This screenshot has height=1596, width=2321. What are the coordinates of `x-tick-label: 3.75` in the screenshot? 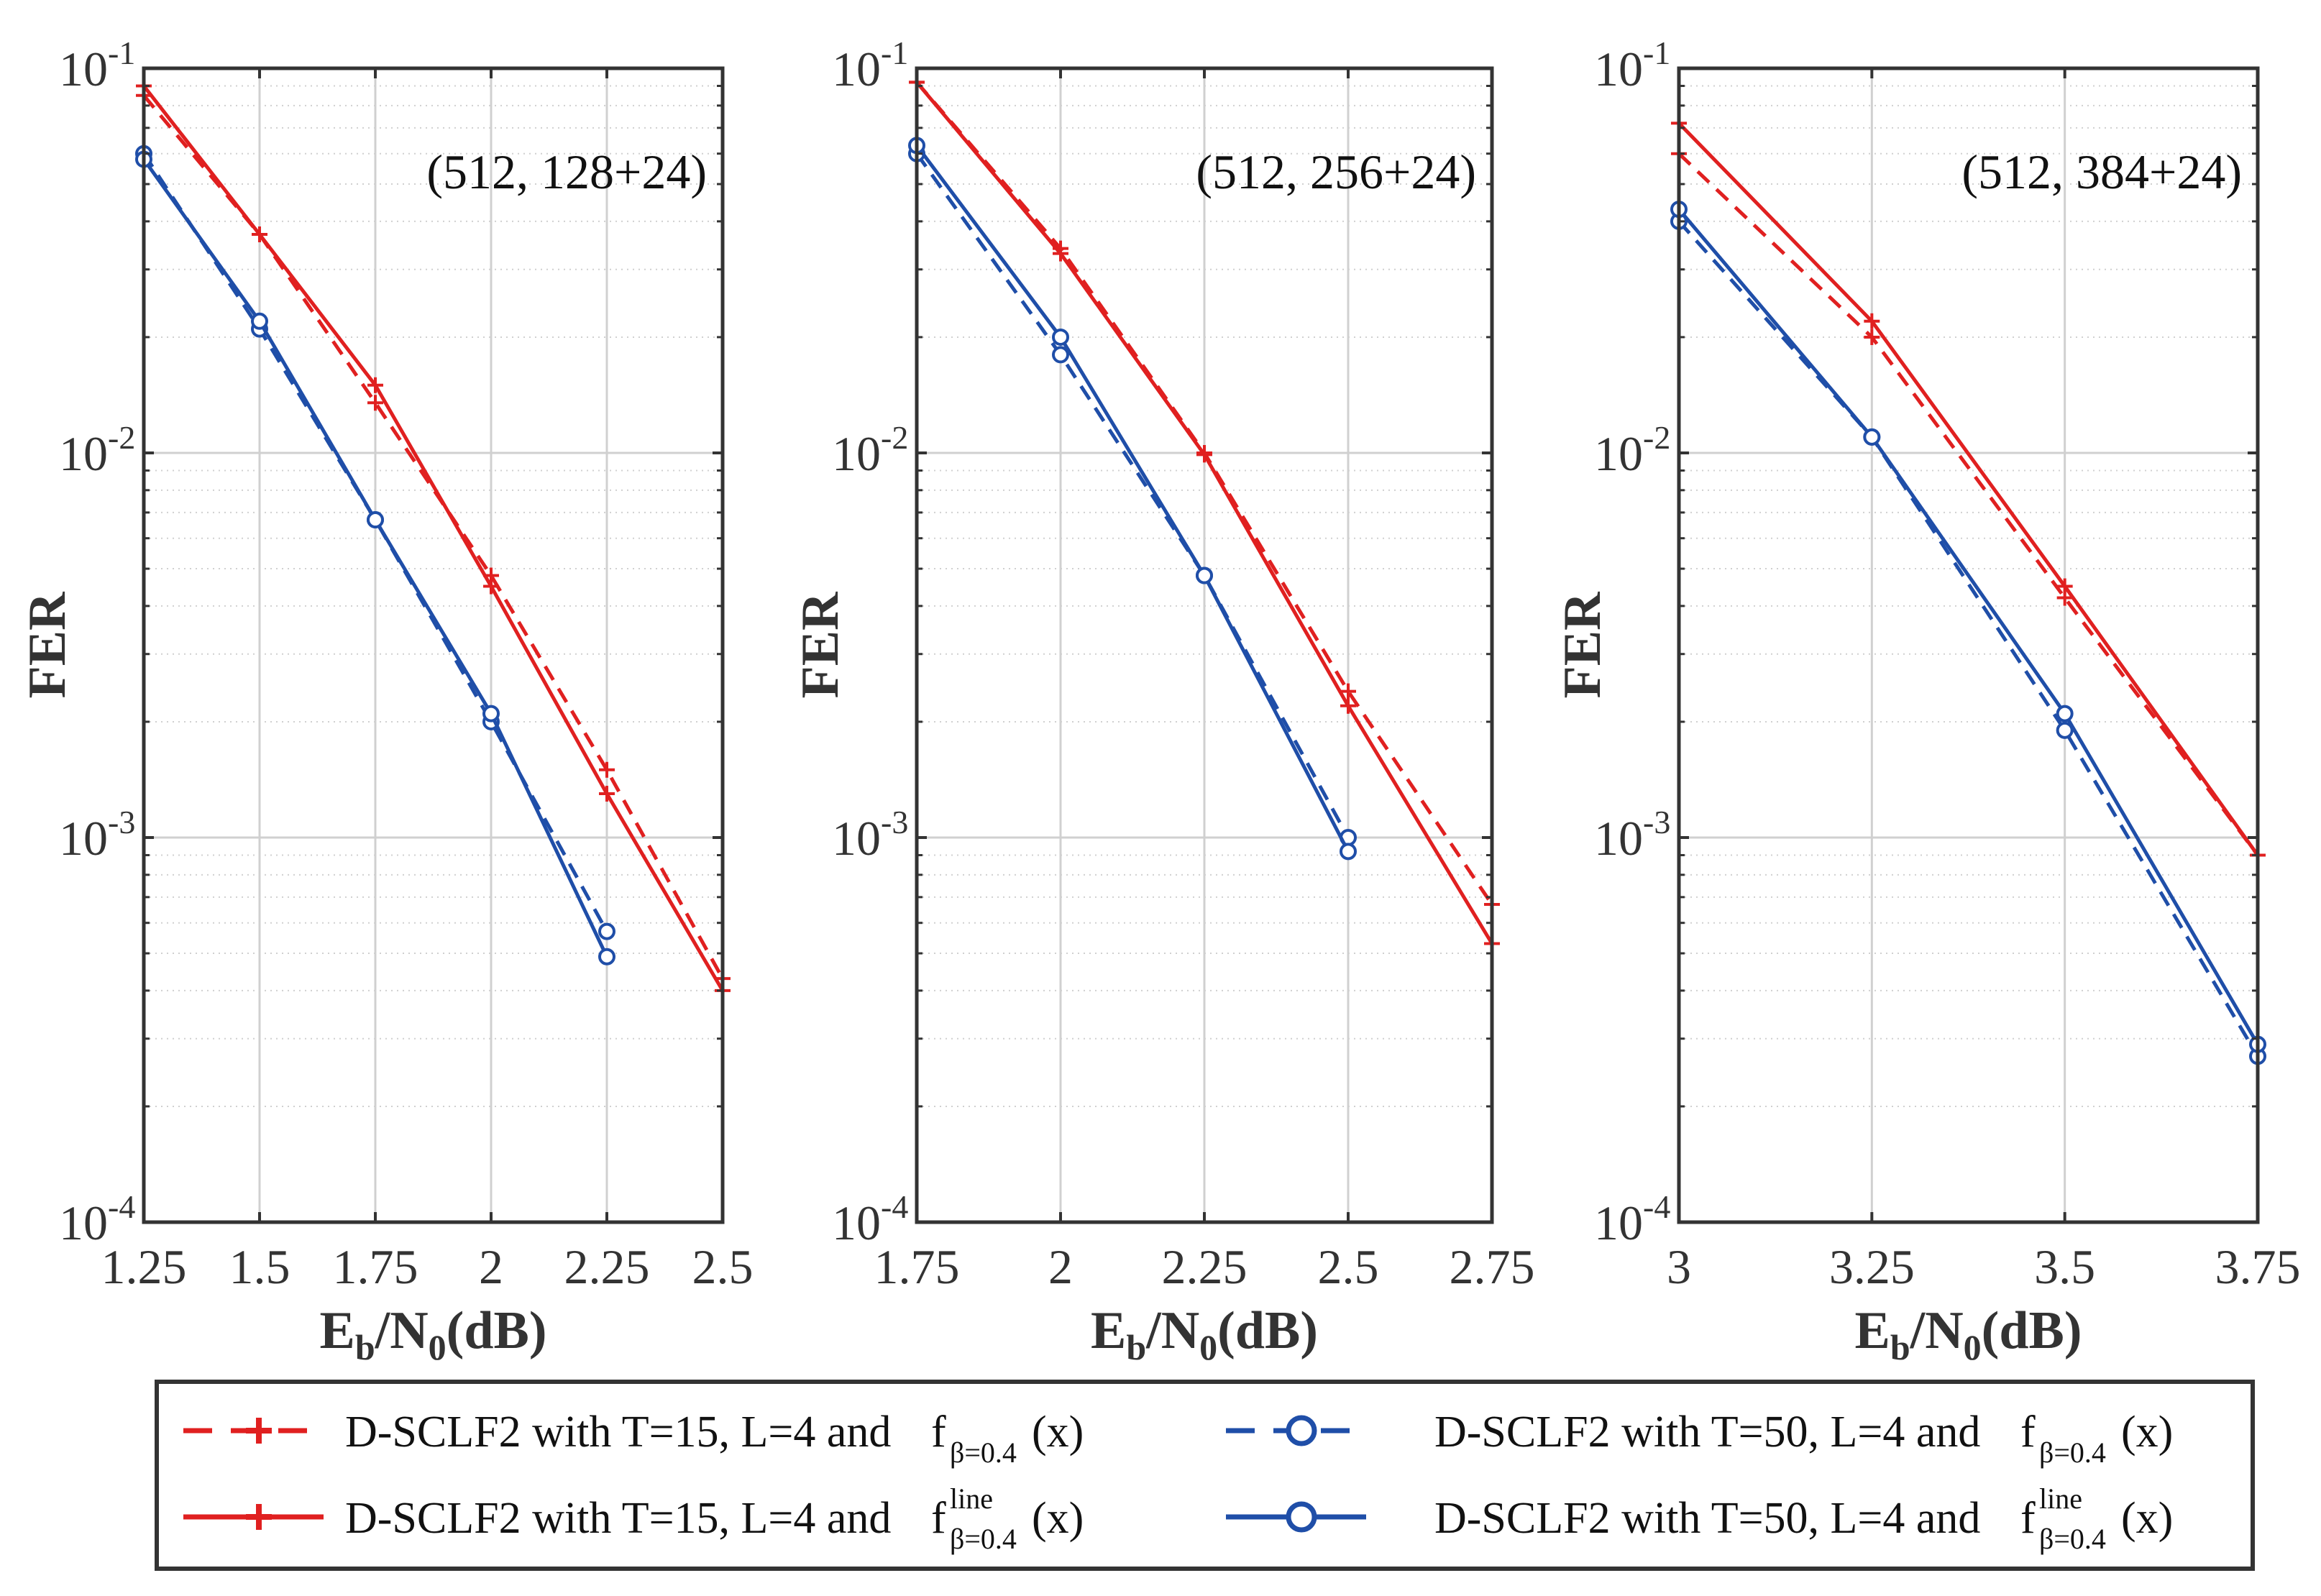 It's located at (2258, 1266).